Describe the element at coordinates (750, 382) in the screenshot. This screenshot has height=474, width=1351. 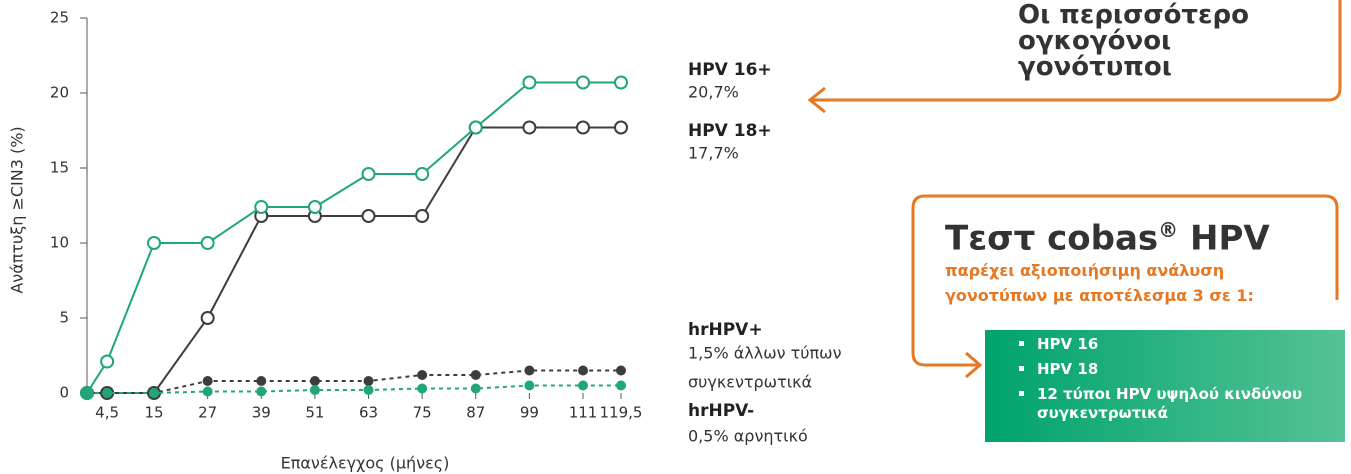
I see `series-label: συγκεντρωτικά` at that location.